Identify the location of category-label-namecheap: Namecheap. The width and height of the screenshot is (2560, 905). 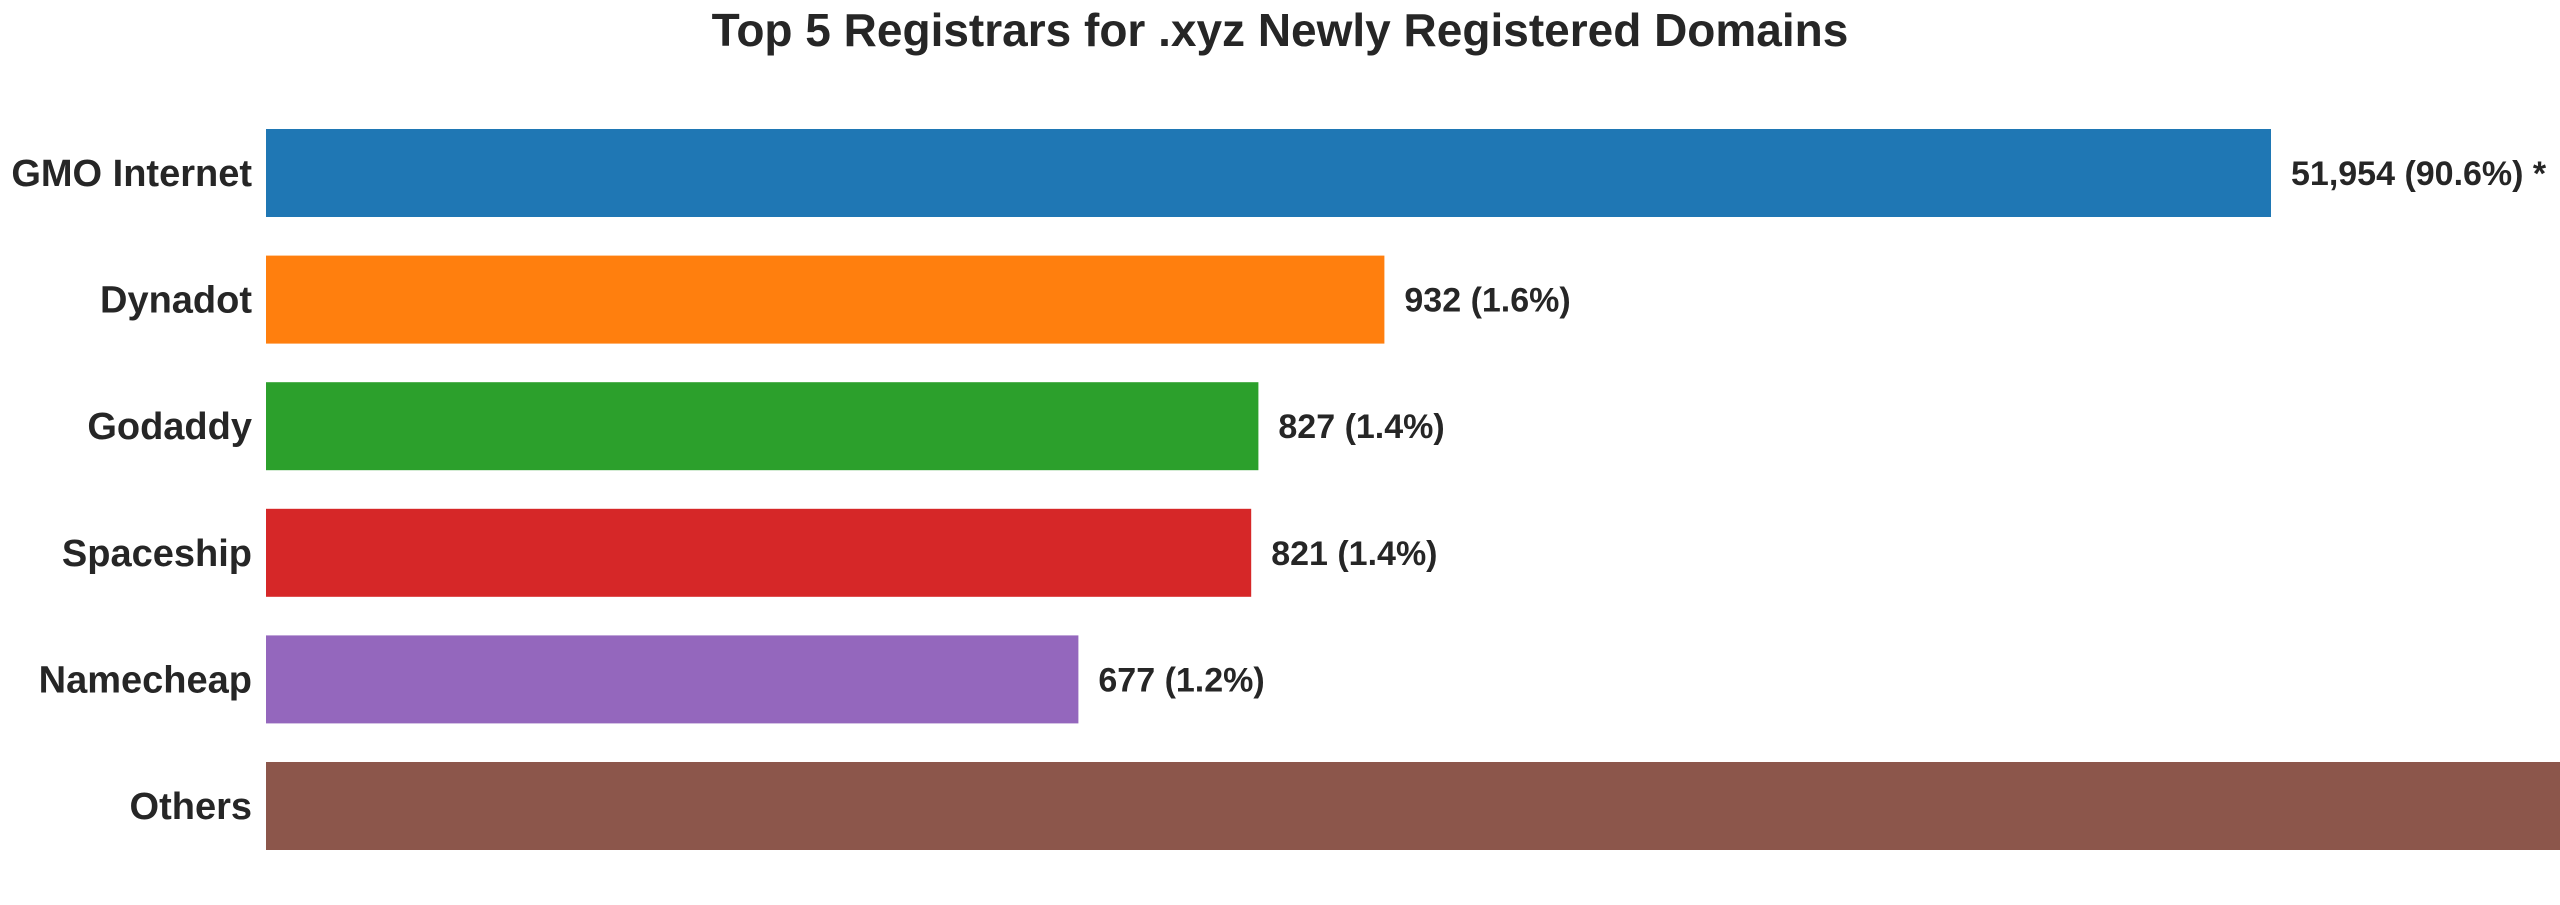
(145, 680).